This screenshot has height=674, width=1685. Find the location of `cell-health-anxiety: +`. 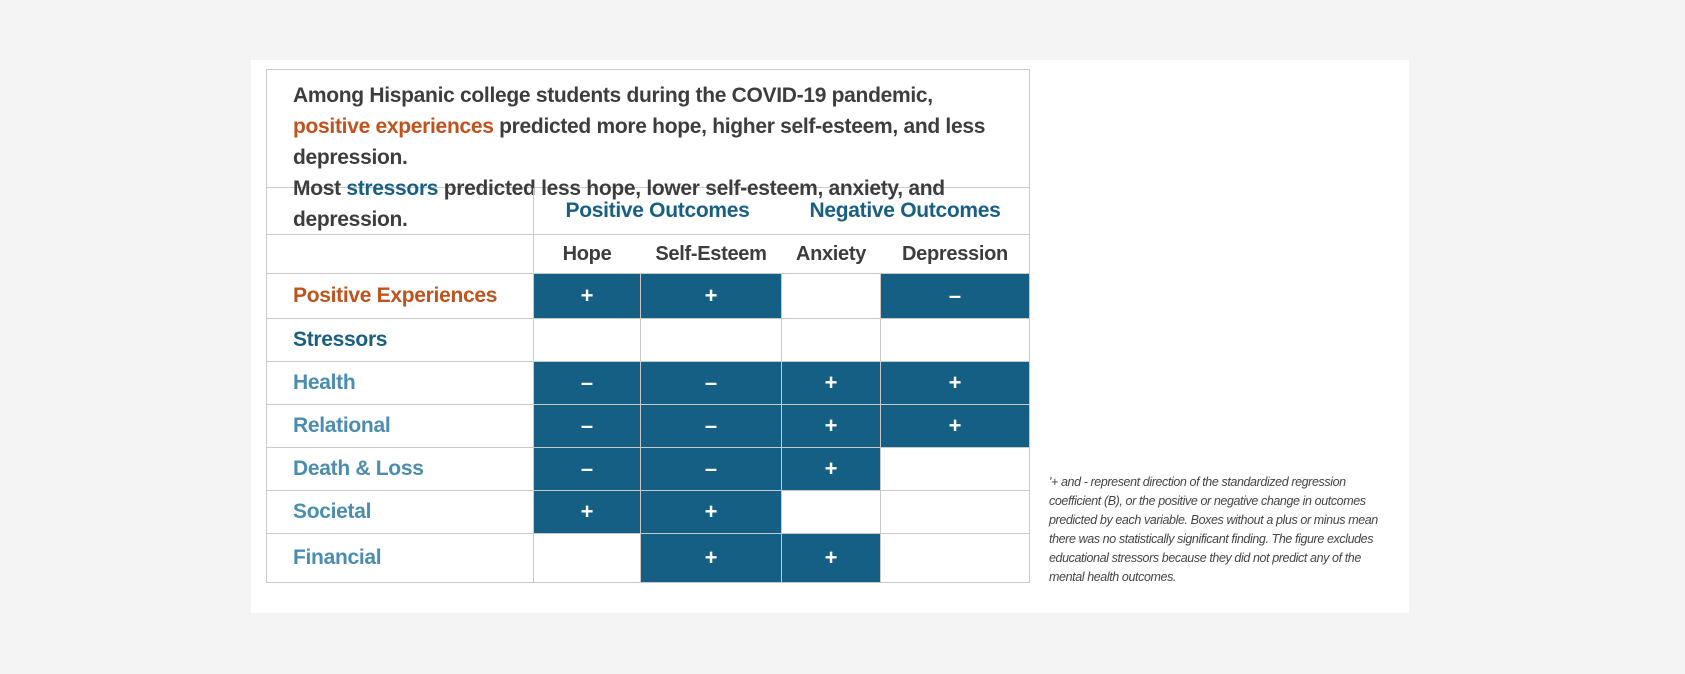

cell-health-anxiety: + is located at coordinates (831, 383).